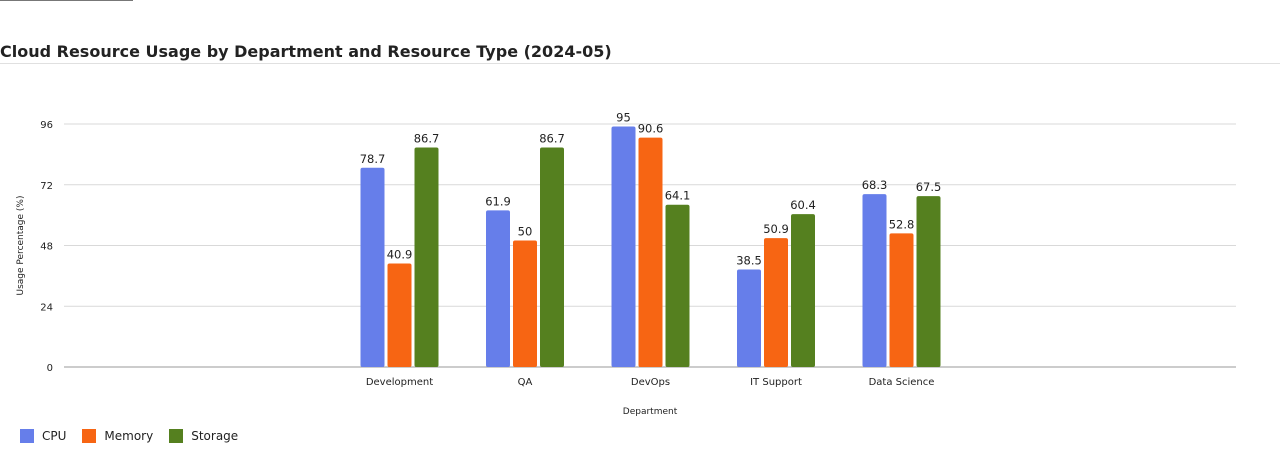 This screenshot has width=1280, height=454. What do you see at coordinates (650, 412) in the screenshot?
I see `x-axis-label: Department` at bounding box center [650, 412].